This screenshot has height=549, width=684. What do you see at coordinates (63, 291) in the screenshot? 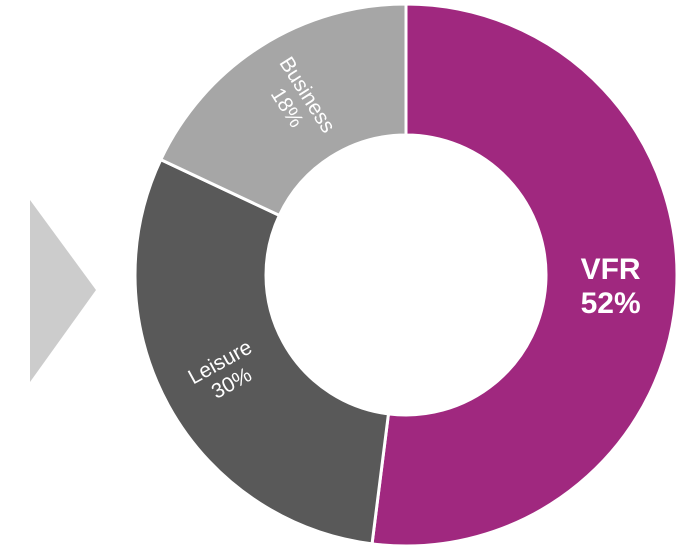
I see `arrow` at bounding box center [63, 291].